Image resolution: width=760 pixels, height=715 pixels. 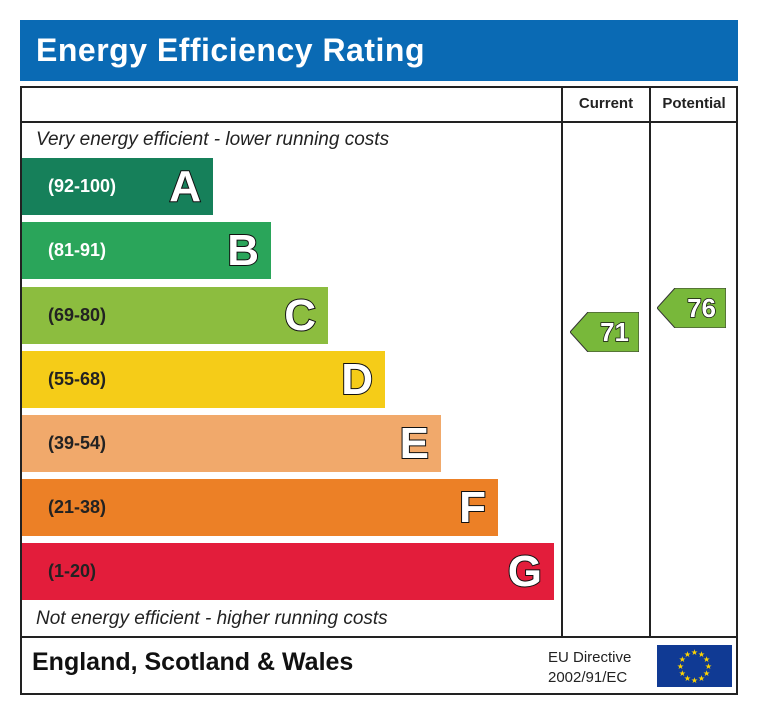 I want to click on band-letter: B, so click(x=243, y=250).